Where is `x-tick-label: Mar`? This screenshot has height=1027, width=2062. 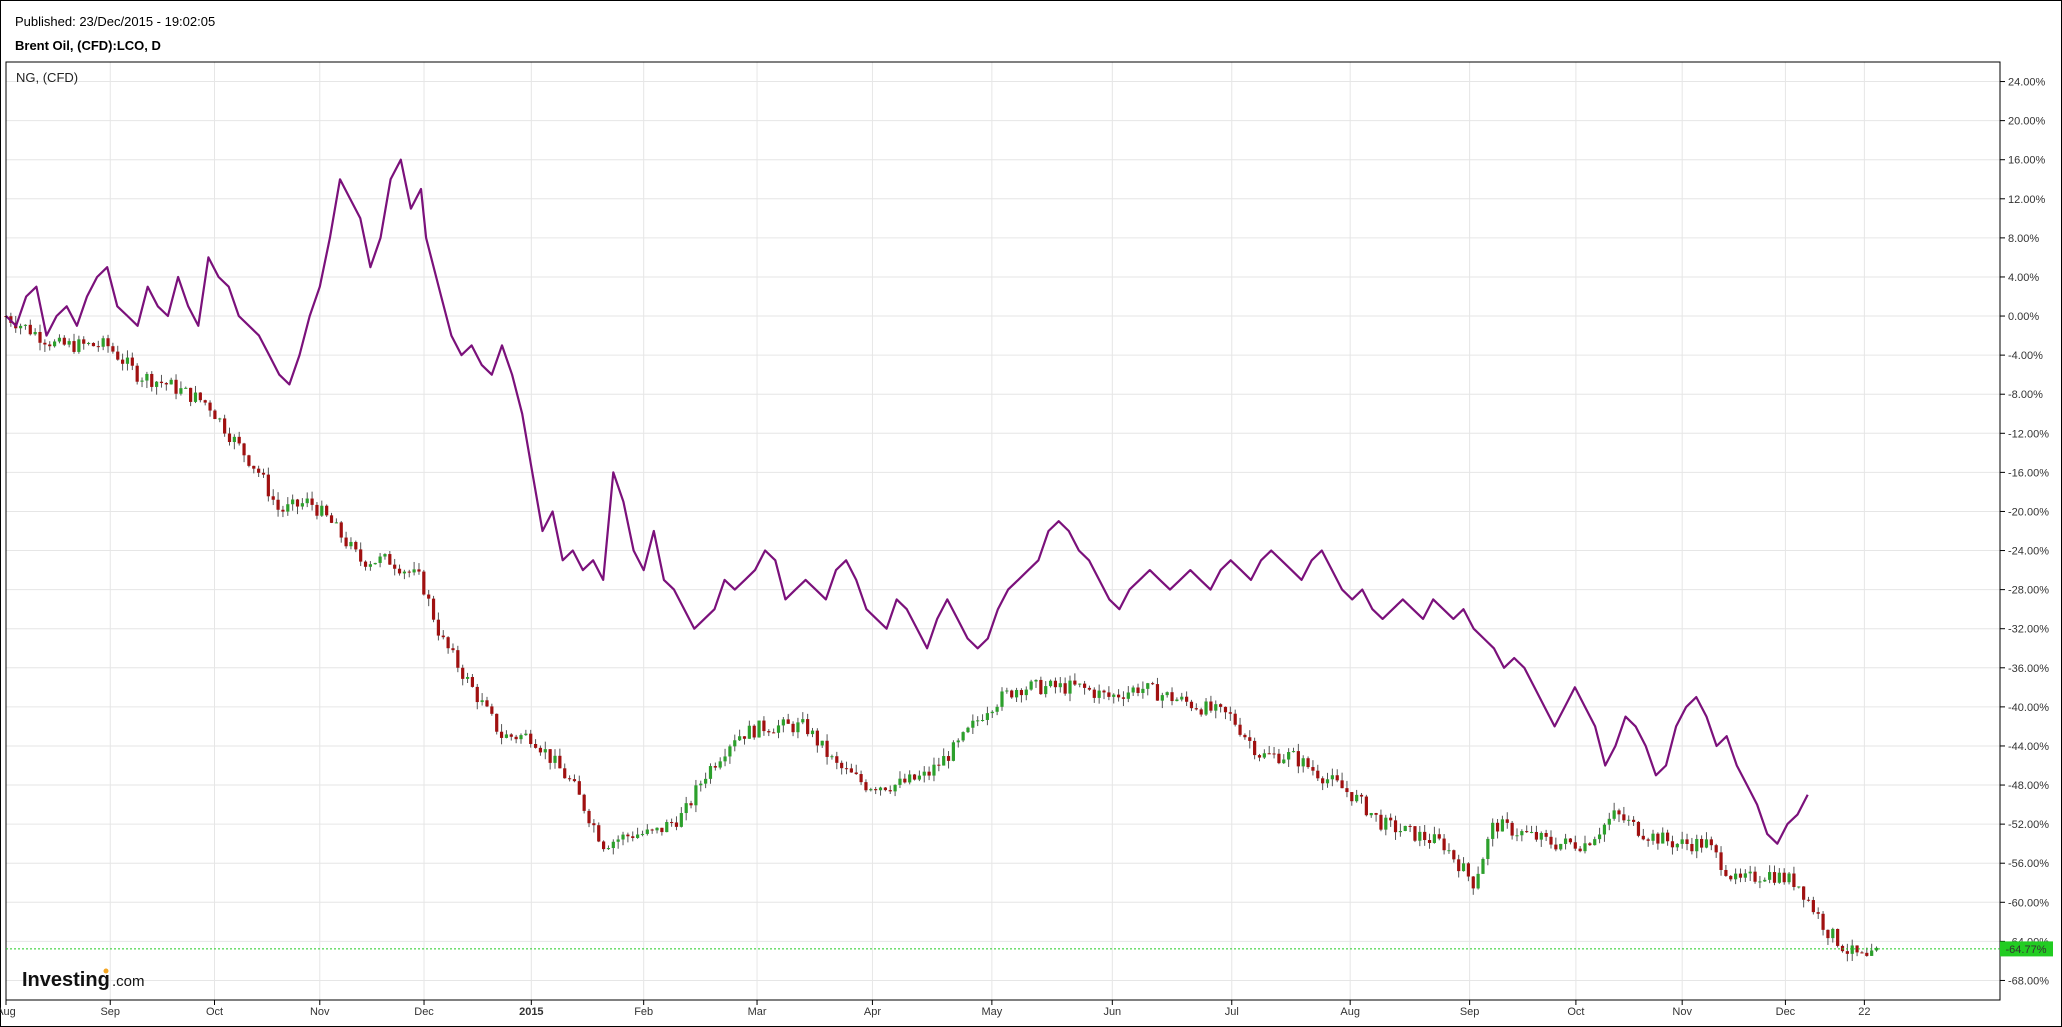 x-tick-label: Mar is located at coordinates (757, 1012).